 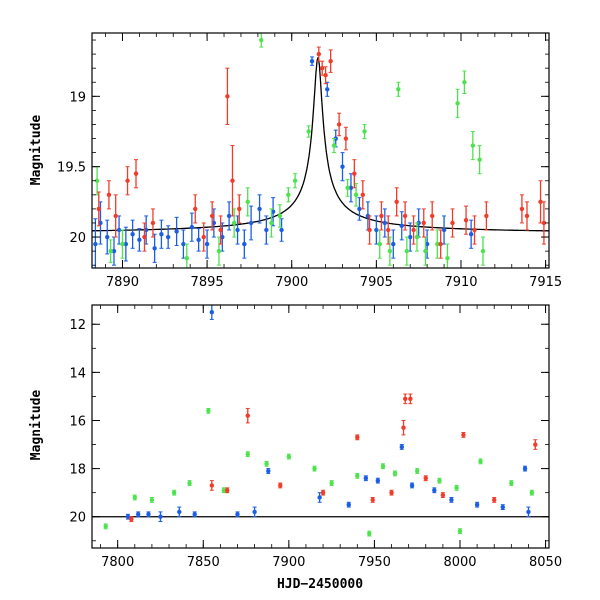 What do you see at coordinates (77, 325) in the screenshot?
I see `y-tick-label: 12` at bounding box center [77, 325].